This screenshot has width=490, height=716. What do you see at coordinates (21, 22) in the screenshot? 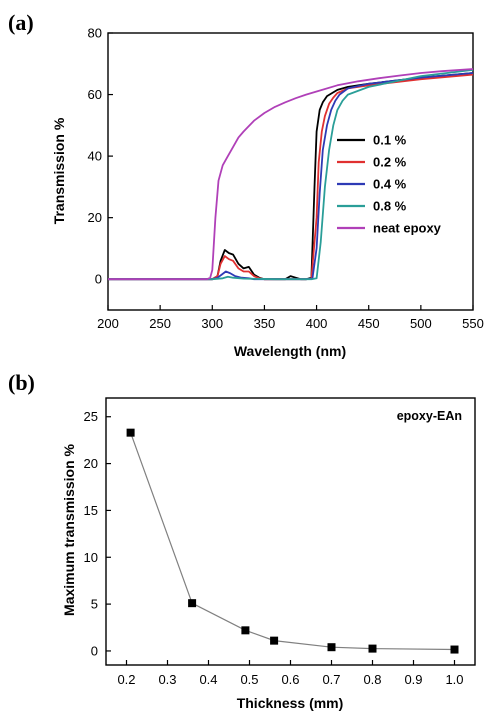
I see `panel-label-a: (a)` at bounding box center [21, 22].